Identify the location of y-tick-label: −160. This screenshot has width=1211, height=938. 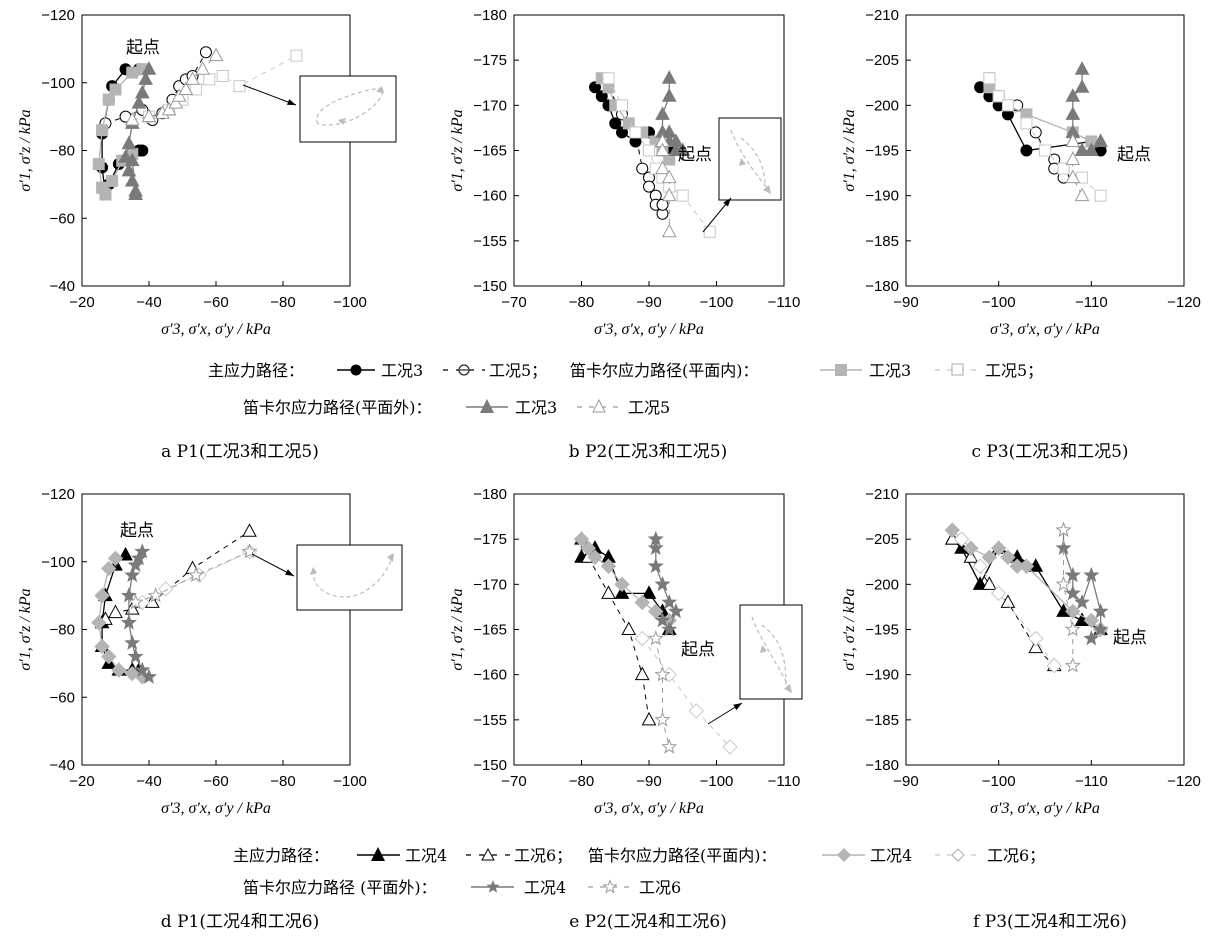
(490, 196).